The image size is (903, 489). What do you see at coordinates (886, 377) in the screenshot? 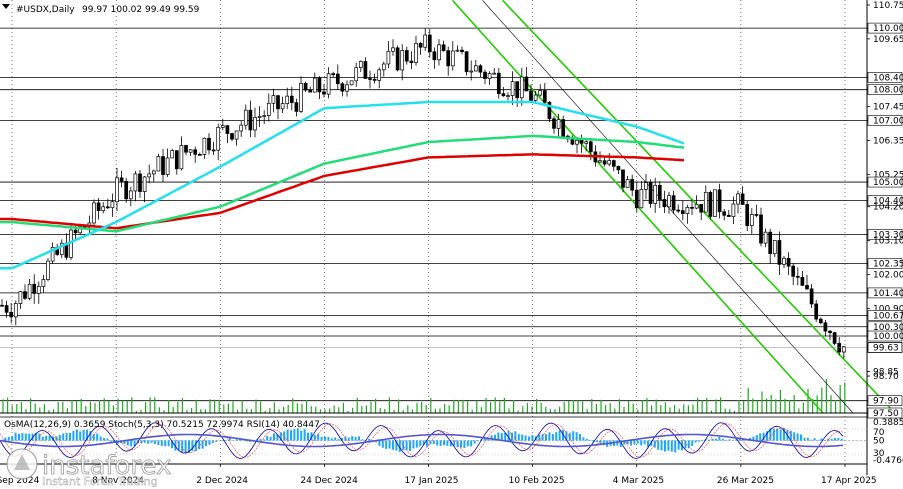
I see `price-label: 98.70` at bounding box center [886, 377].